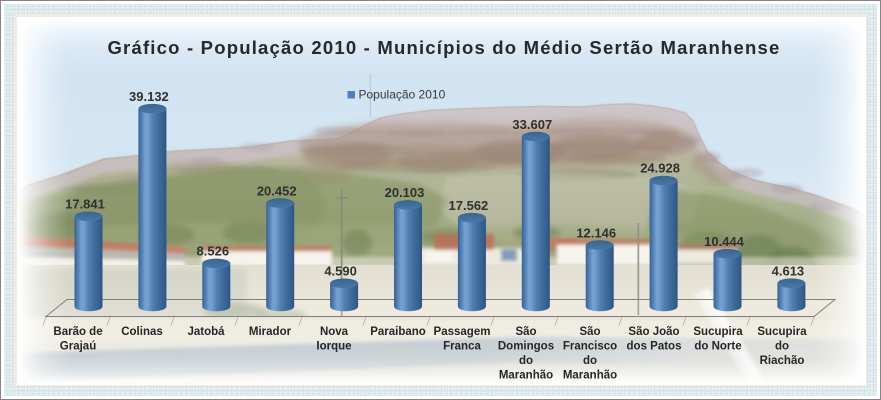  I want to click on svg-text: Mirador, so click(270, 332).